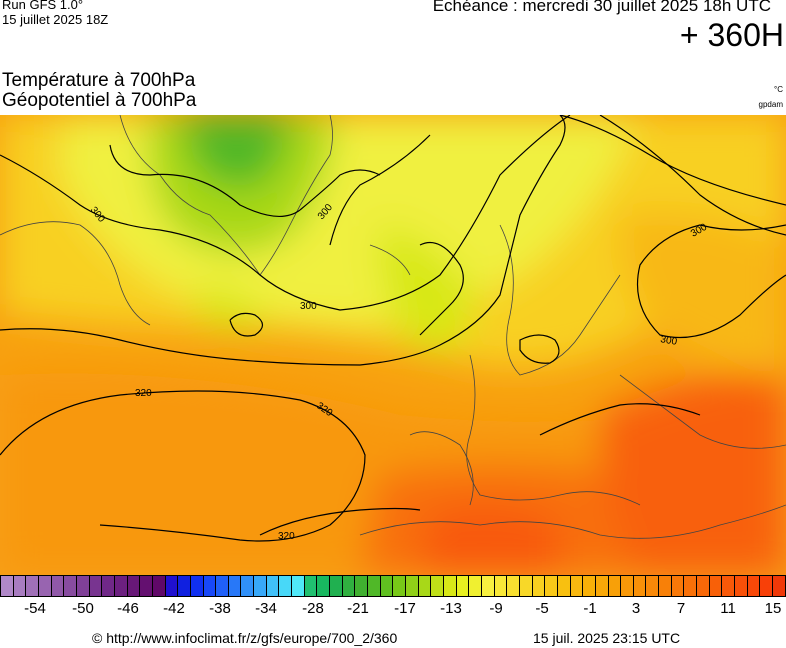 Image resolution: width=786 pixels, height=648 pixels. I want to click on color-scale-bar, so click(393, 586).